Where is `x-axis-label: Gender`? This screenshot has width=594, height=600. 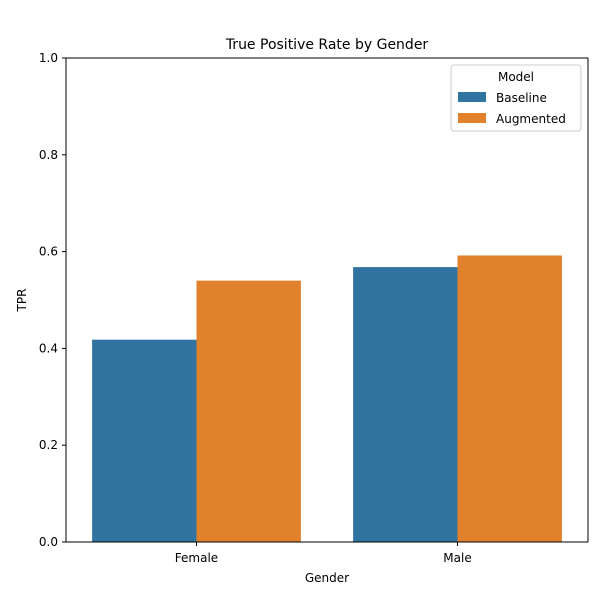 x-axis-label: Gender is located at coordinates (327, 578).